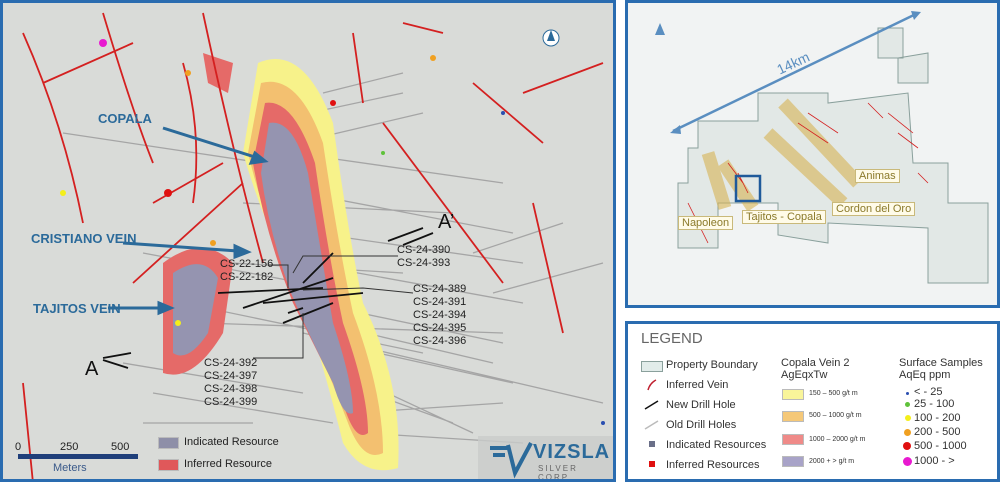 Image resolution: width=1000 pixels, height=482 pixels. I want to click on vein-range-label: 150 – 500 g/t m, so click(833, 393).